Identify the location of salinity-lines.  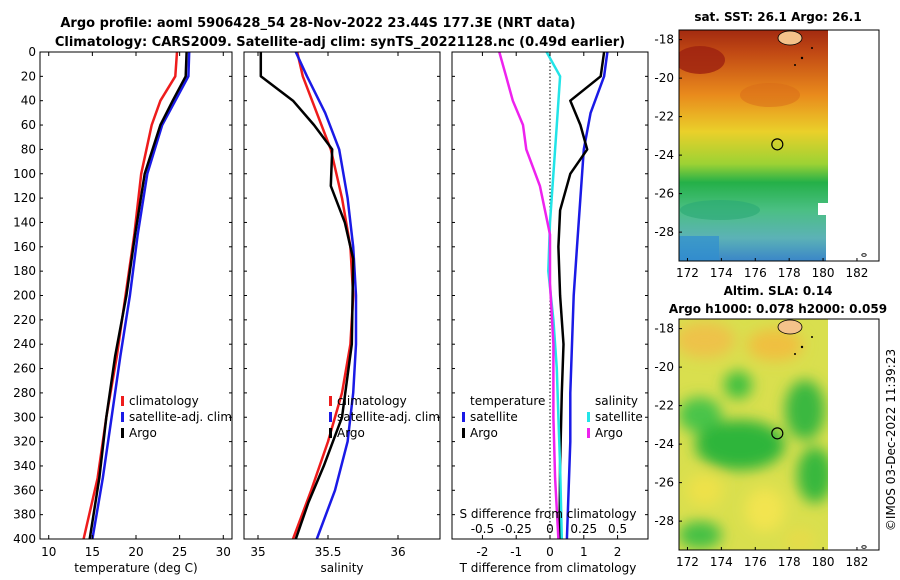
(308, 295).